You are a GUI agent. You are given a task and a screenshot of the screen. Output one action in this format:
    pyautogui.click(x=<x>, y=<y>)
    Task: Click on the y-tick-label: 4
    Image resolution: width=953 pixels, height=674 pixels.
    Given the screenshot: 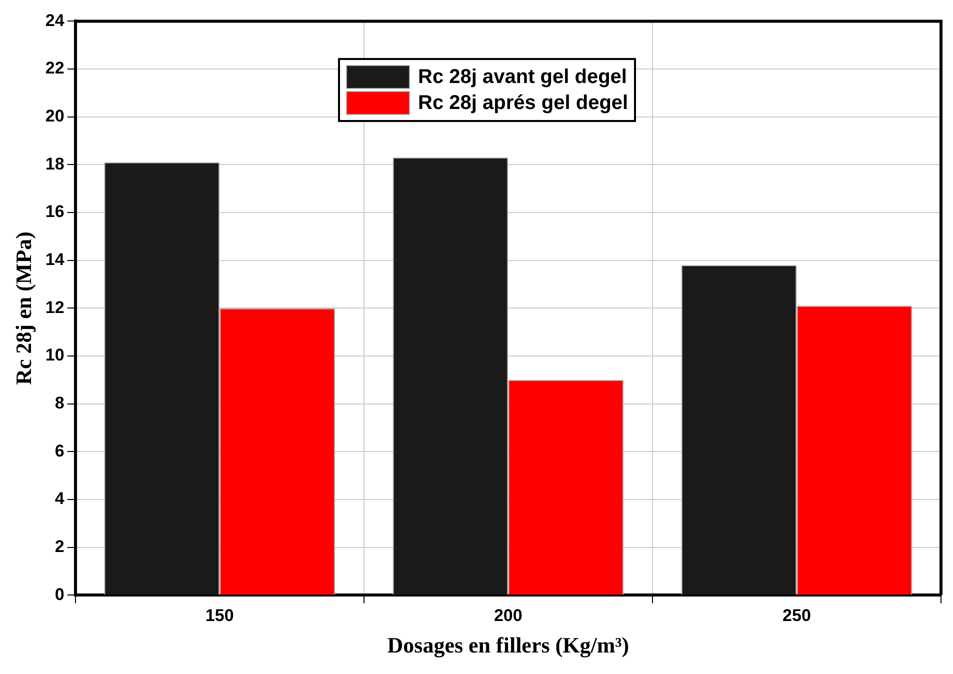 What is the action you would take?
    pyautogui.click(x=59, y=498)
    